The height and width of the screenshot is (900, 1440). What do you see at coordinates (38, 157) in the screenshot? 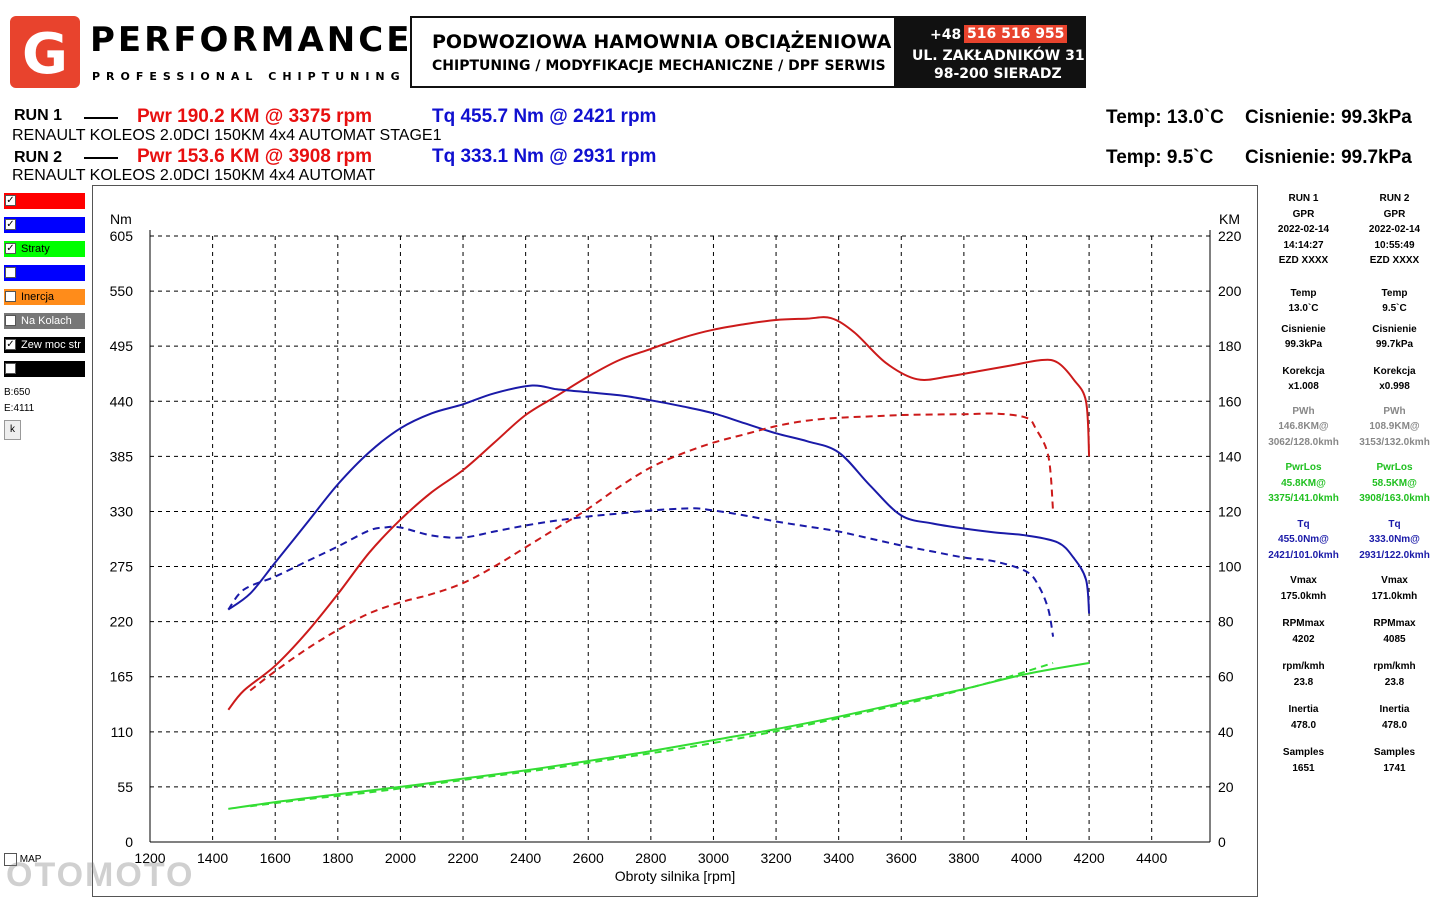
I see `run2-label: RUN 2` at bounding box center [38, 157].